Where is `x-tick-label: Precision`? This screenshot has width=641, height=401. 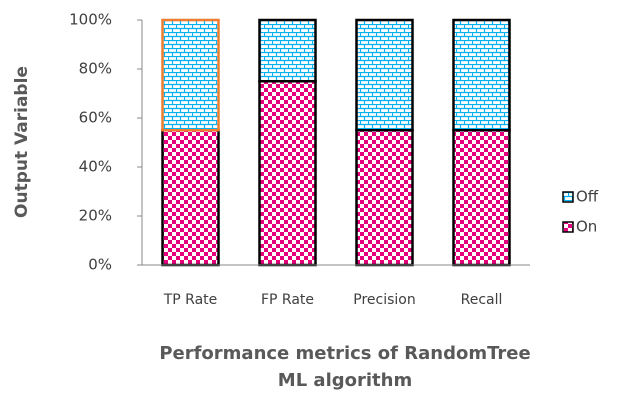
x-tick-label: Precision is located at coordinates (384, 300).